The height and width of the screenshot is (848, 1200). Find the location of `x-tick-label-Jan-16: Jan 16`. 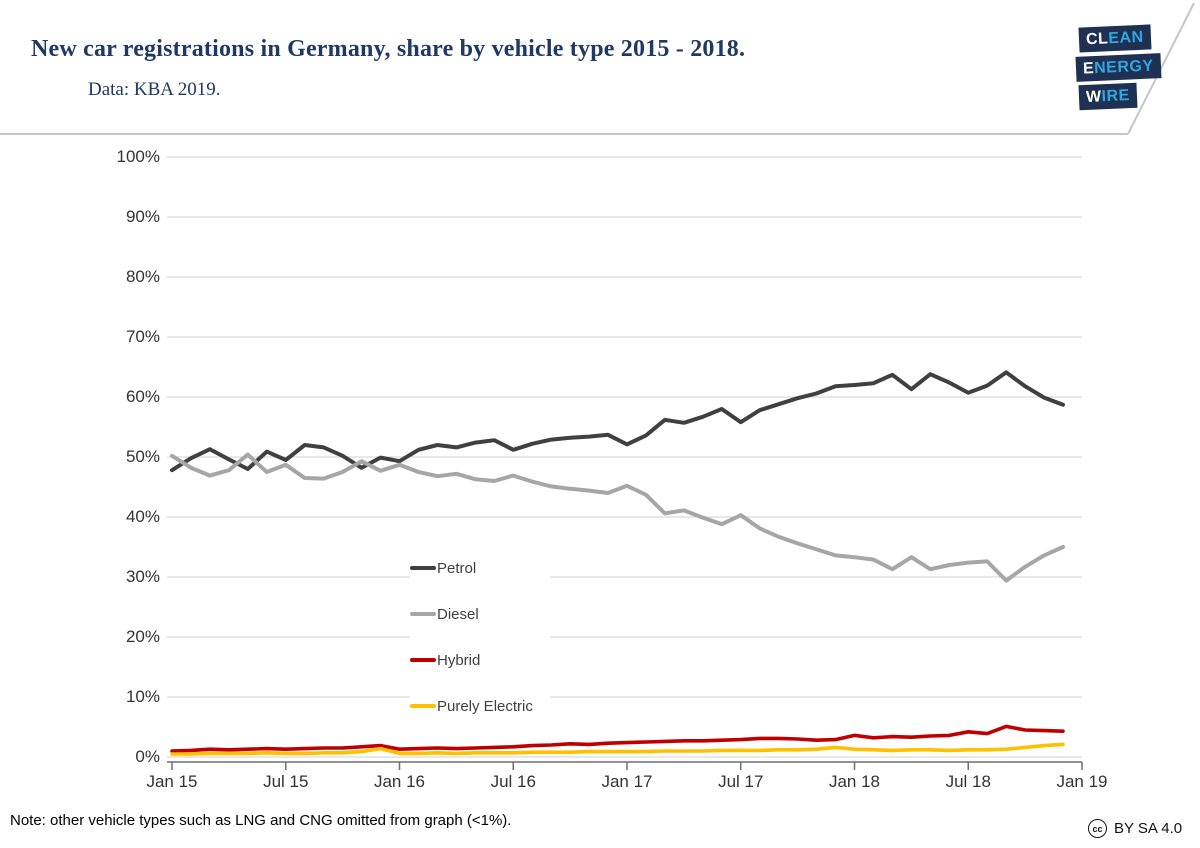

x-tick-label-Jan-16: Jan 16 is located at coordinates (399, 781).